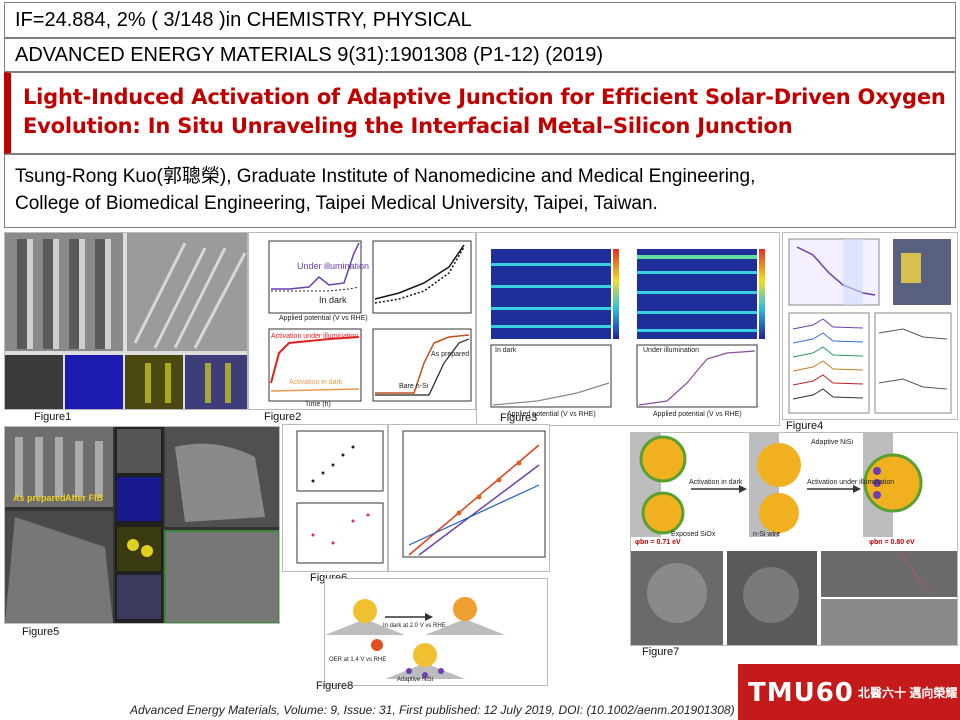 The image size is (960, 720). Describe the element at coordinates (892, 542) in the screenshot. I see `fig7-phi-080: φbn = 0.80 eV` at that location.